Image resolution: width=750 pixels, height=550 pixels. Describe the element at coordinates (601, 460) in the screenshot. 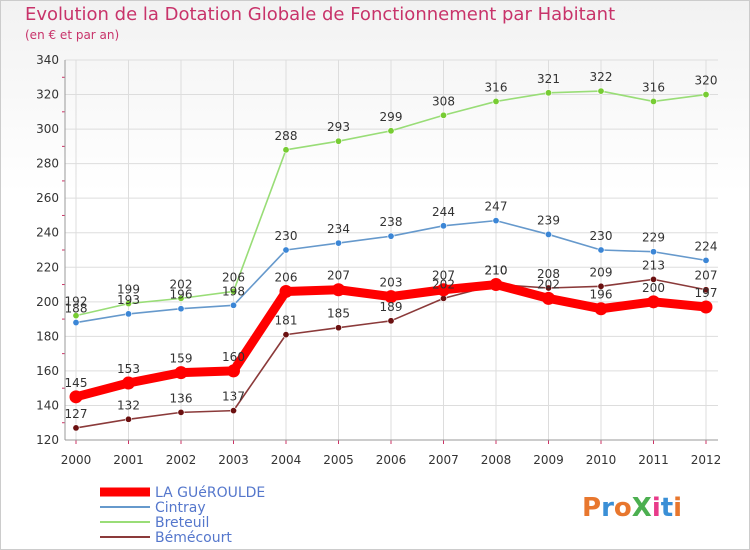

I see `x-tick-label: 2010` at that location.